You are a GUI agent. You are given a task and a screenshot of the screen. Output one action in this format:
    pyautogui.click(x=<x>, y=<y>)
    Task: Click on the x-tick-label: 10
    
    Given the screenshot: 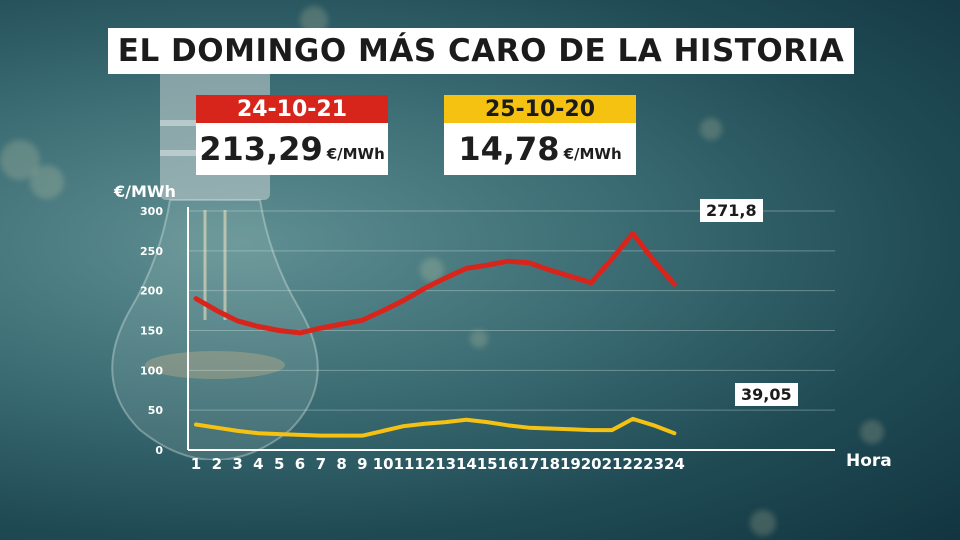 What is the action you would take?
    pyautogui.click(x=383, y=464)
    